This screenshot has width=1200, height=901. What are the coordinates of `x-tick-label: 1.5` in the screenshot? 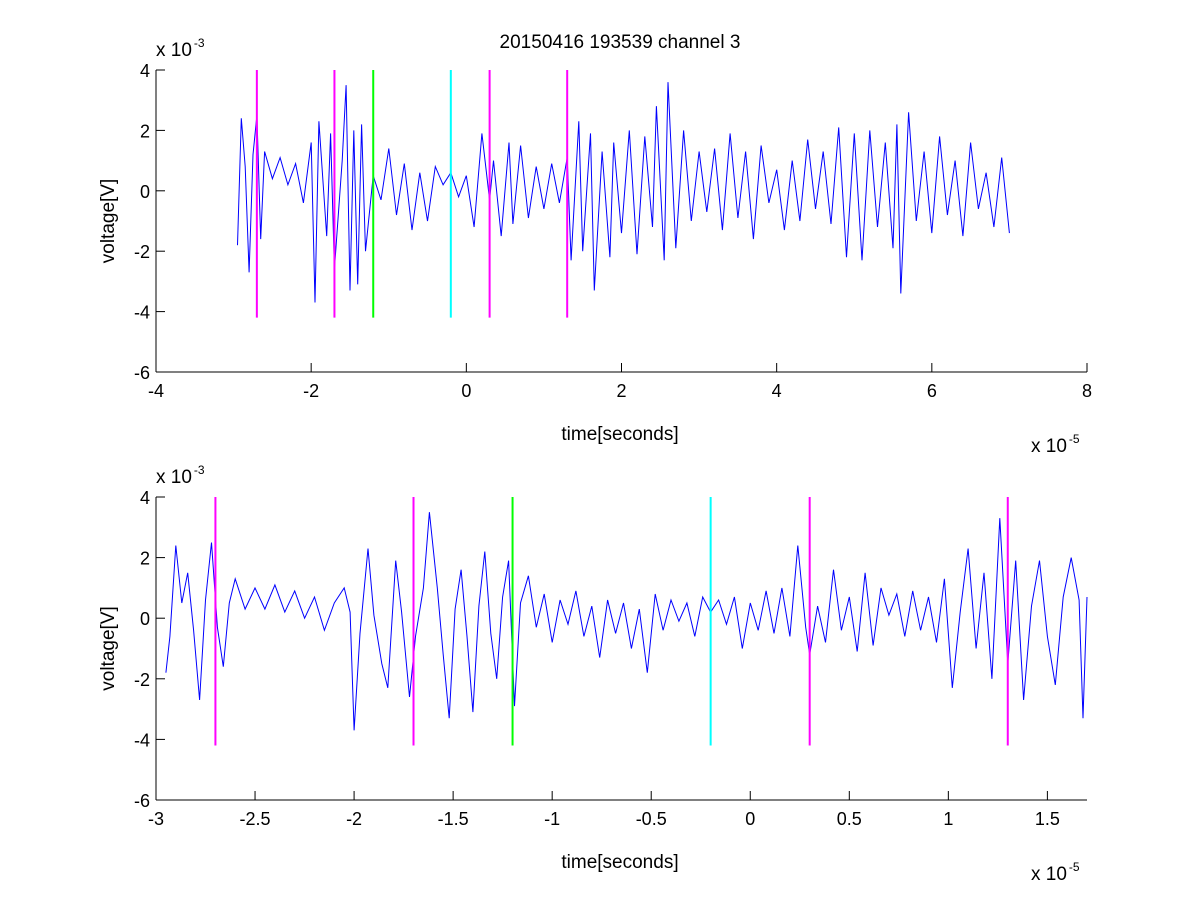 It's located at (1047, 819).